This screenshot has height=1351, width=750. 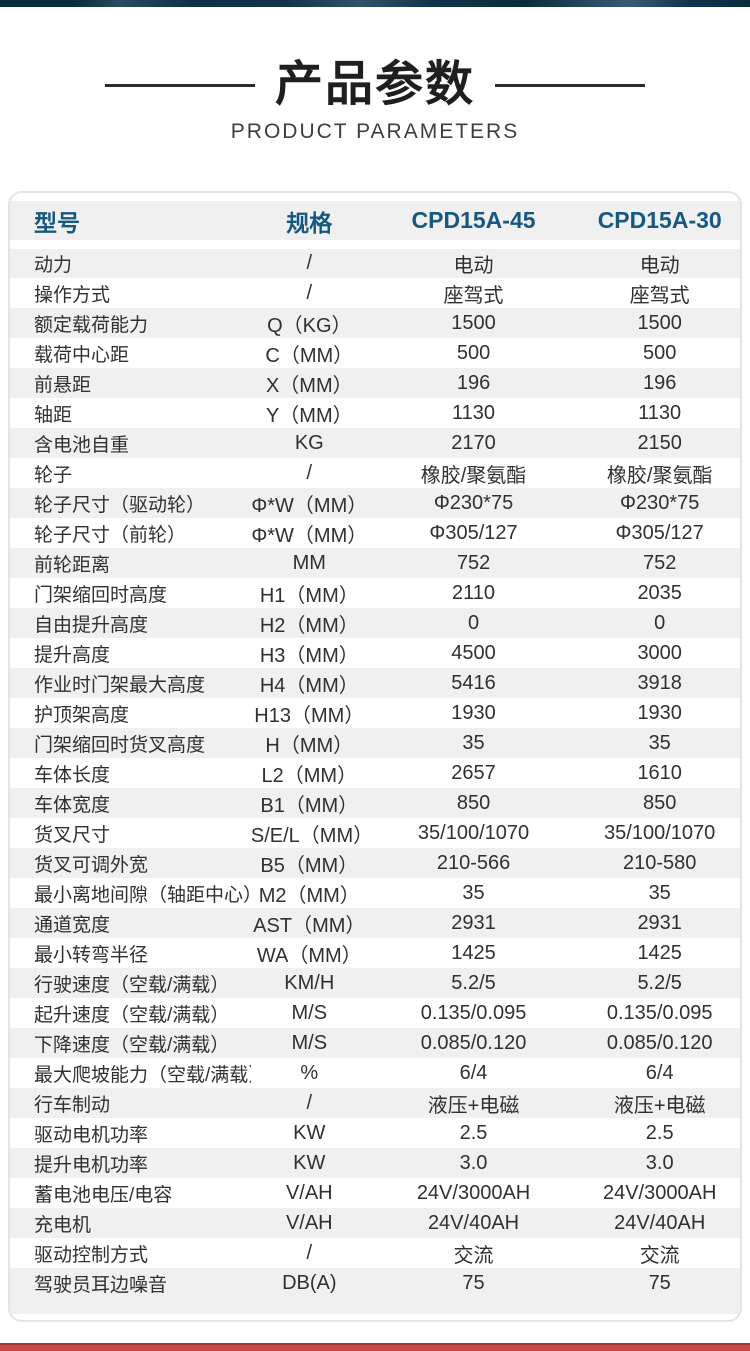 What do you see at coordinates (375, 743) in the screenshot?
I see `table-row: 门架缩回时货叉高度 H（MM） 35 35` at bounding box center [375, 743].